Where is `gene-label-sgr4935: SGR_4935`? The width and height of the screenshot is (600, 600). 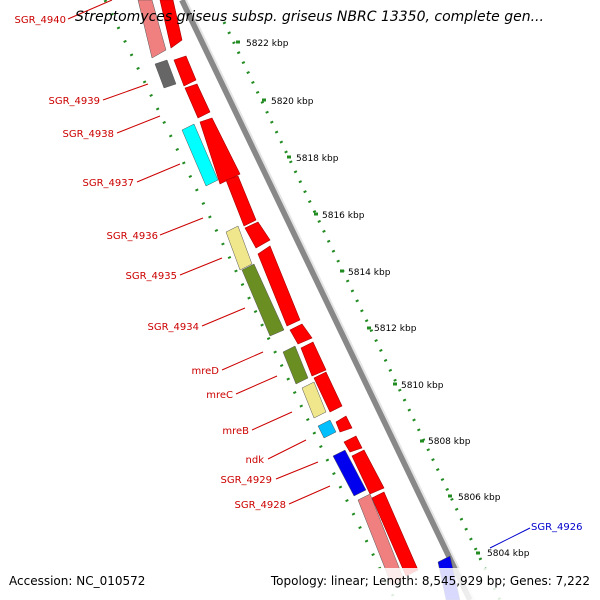
gene-label-sgr4935: SGR_4935 is located at coordinates (152, 276).